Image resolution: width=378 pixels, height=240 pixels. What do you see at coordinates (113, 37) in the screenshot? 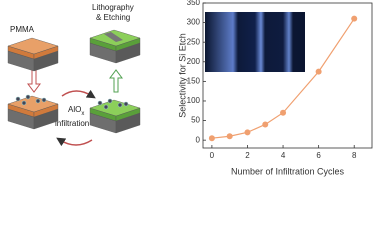
I see `trench` at bounding box center [113, 37].